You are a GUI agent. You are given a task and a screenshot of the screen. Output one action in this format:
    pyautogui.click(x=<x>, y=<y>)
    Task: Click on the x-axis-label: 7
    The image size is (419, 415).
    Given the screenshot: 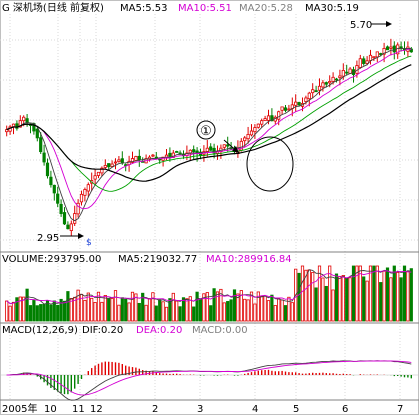 What is the action you would take?
    pyautogui.click(x=400, y=409)
    